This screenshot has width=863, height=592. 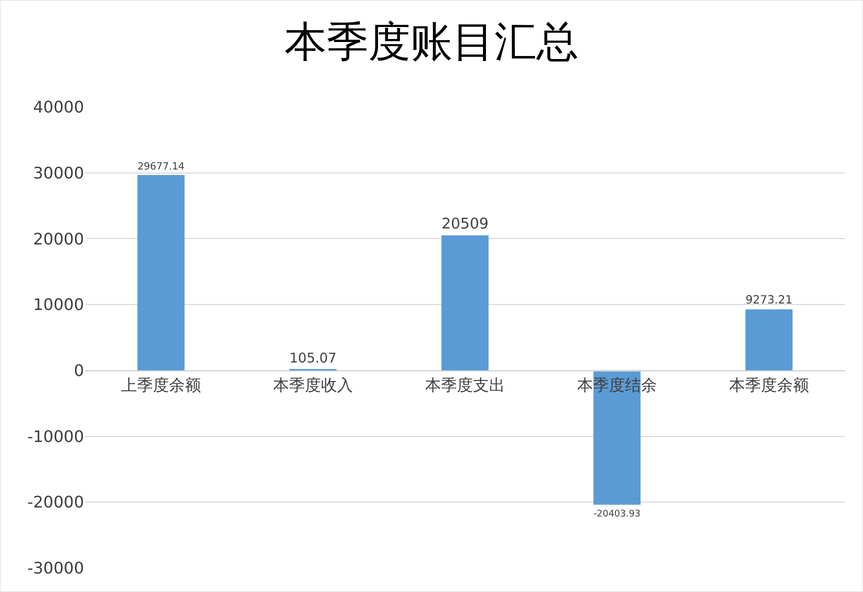 What do you see at coordinates (58, 304) in the screenshot?
I see `y-tick-label: 10000` at bounding box center [58, 304].